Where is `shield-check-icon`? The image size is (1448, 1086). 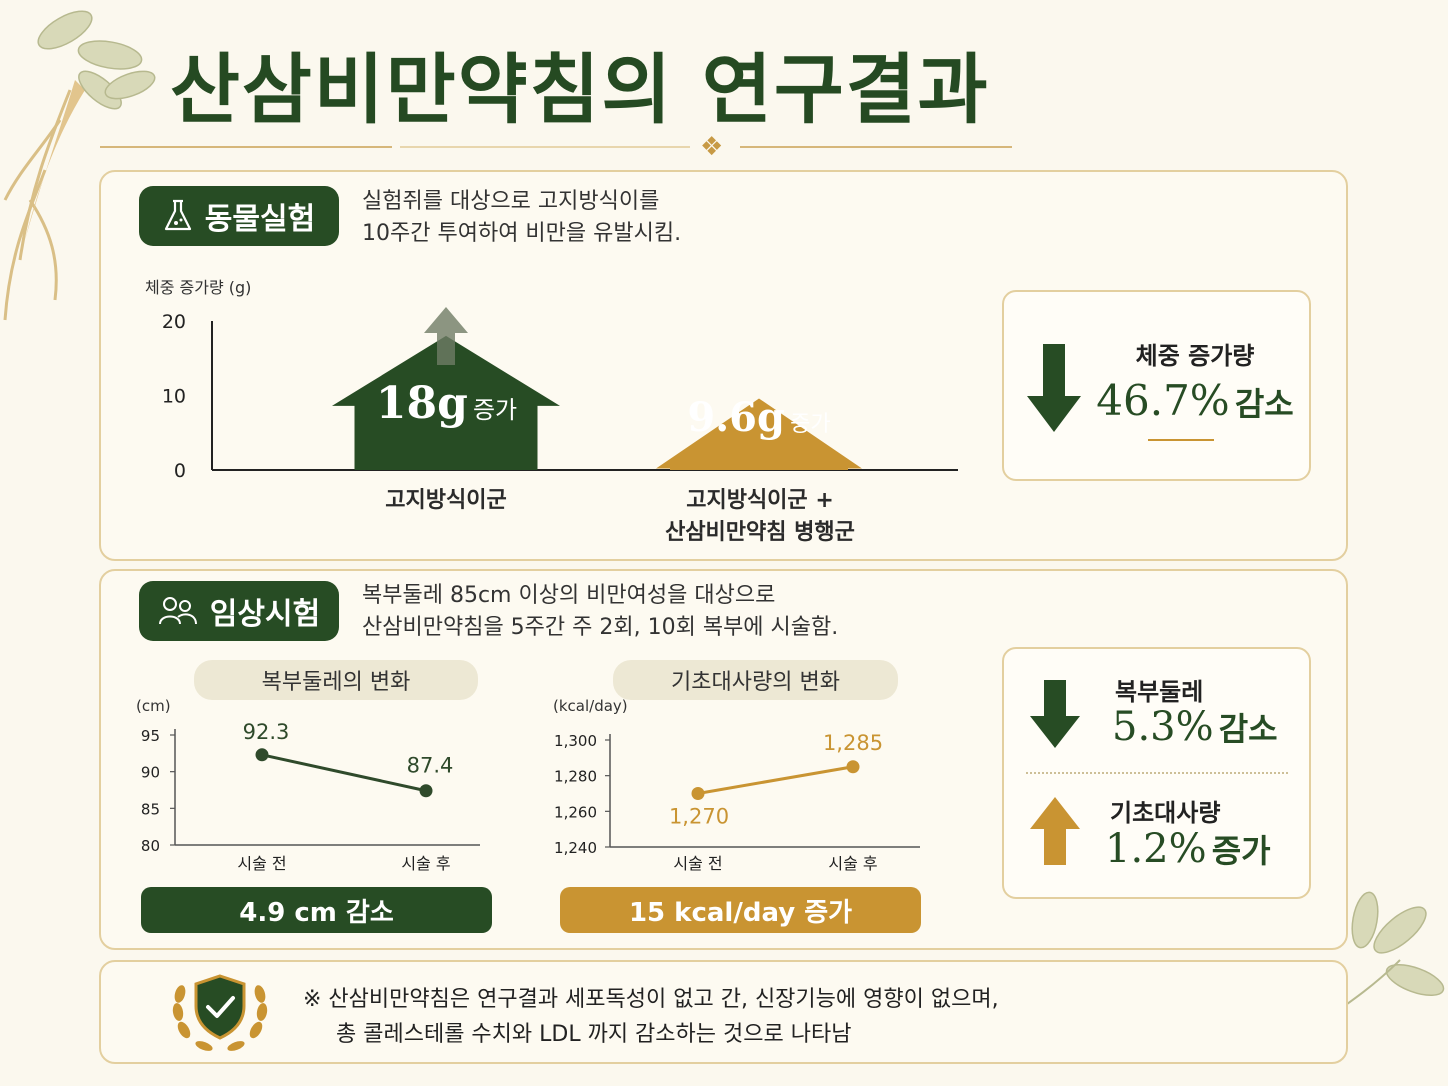
shield-check-icon is located at coordinates (220, 1012).